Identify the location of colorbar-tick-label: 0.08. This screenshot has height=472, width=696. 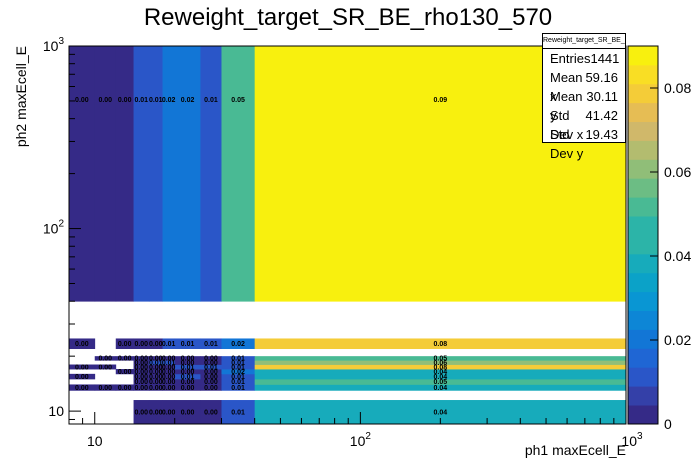
(677, 88).